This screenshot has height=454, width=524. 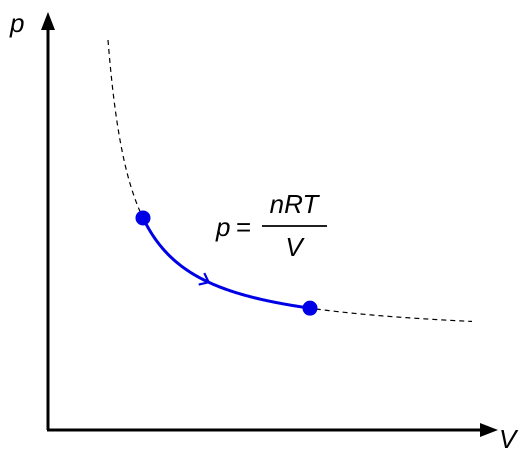 I want to click on direction-arrow-icon, so click(x=204, y=279).